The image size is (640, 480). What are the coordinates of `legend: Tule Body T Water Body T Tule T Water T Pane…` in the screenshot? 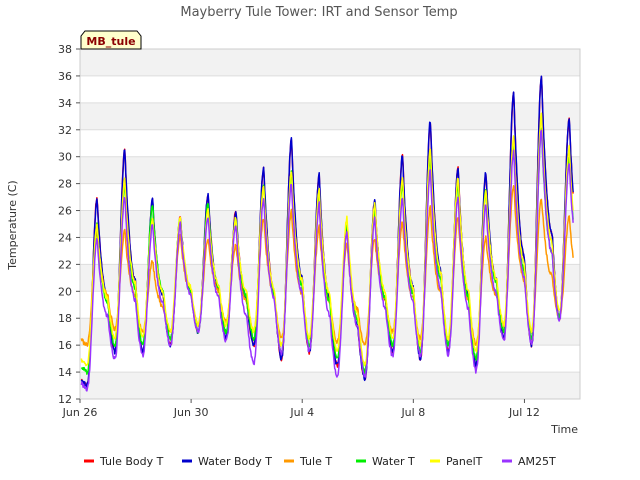 It's located at (320, 461).